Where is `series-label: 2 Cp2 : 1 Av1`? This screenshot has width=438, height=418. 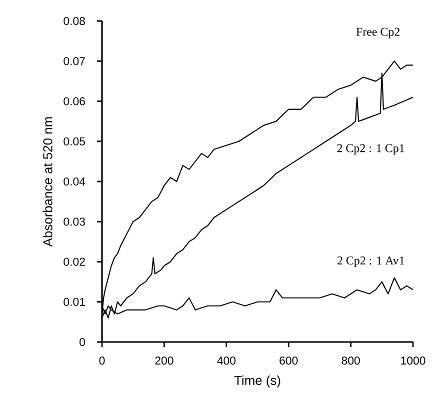
series-label: 2 Cp2 : 1 Av1 is located at coordinates (370, 261).